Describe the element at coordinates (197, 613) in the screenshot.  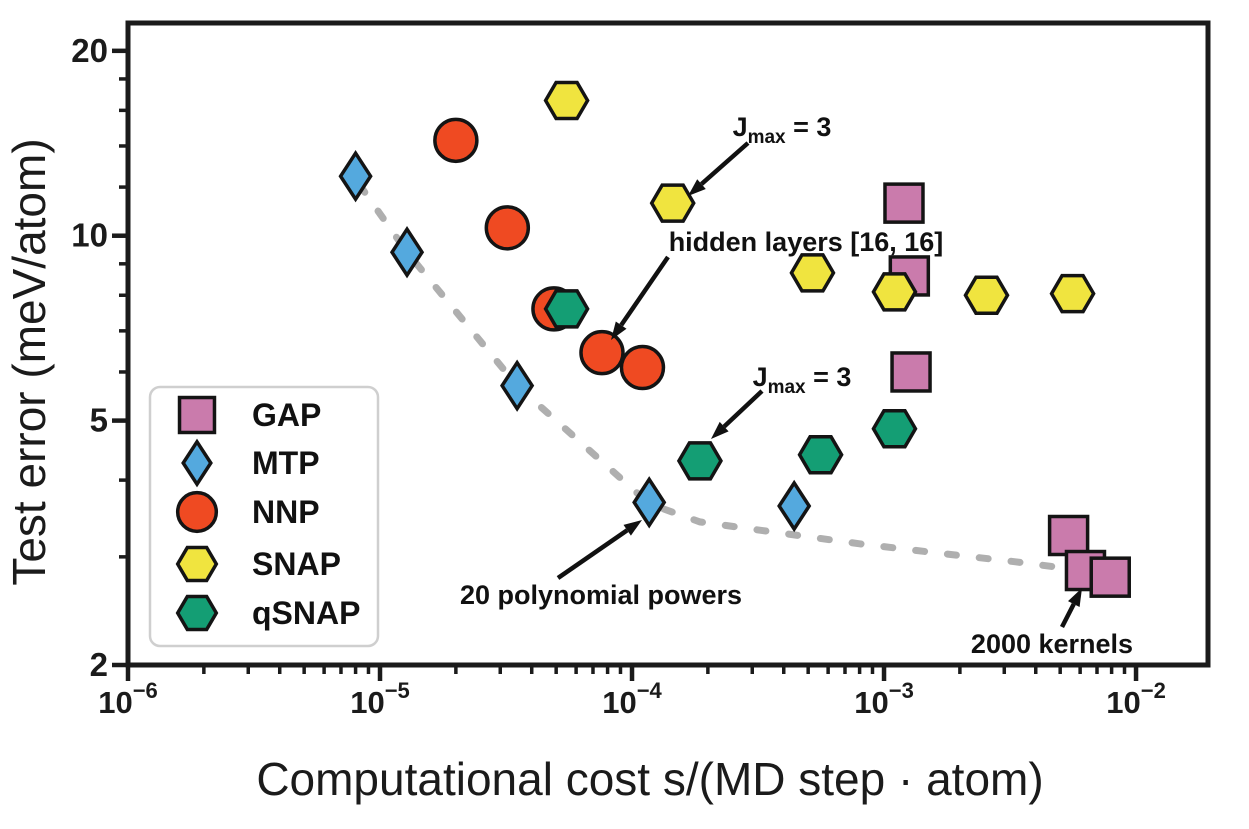
I see `legend-marker-qSNAP` at that location.